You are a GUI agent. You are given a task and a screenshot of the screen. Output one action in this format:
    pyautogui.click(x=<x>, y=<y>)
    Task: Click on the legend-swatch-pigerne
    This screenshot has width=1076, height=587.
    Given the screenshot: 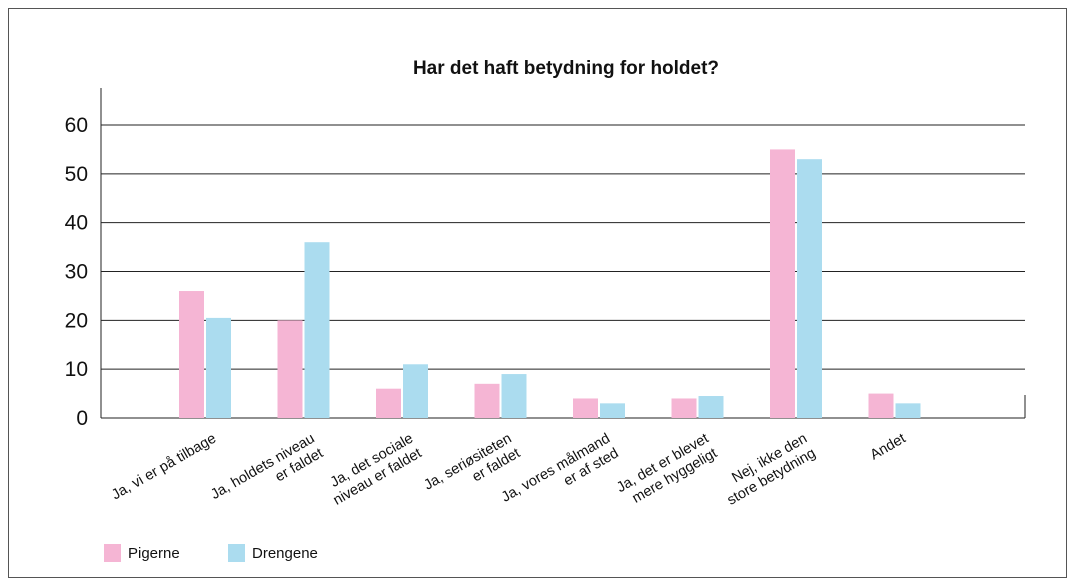 What is the action you would take?
    pyautogui.click(x=112, y=553)
    